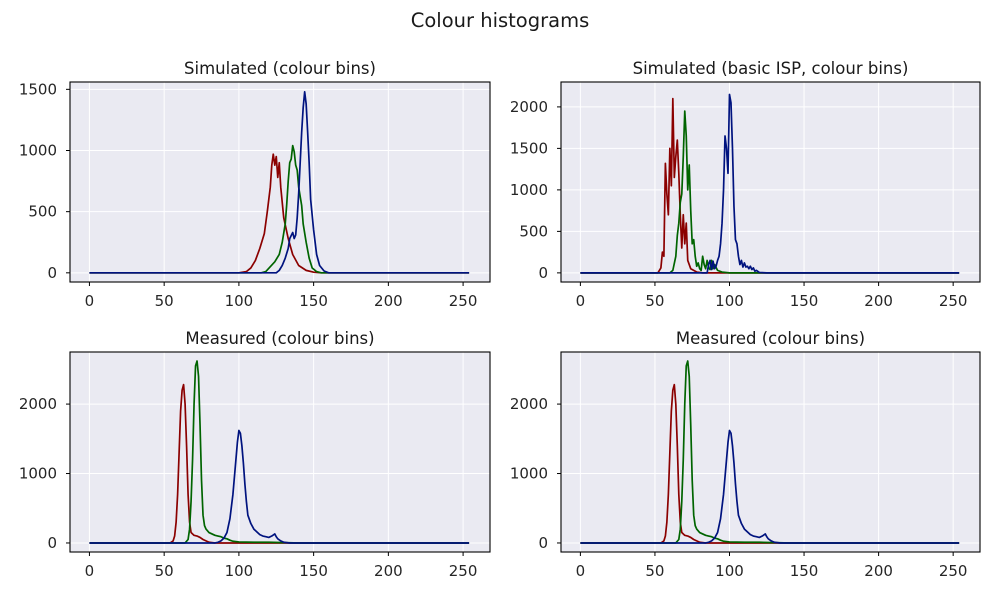 This screenshot has width=1000, height=600. I want to click on panel-title: Simulated (basic ISP, colour bins), so click(771, 68).